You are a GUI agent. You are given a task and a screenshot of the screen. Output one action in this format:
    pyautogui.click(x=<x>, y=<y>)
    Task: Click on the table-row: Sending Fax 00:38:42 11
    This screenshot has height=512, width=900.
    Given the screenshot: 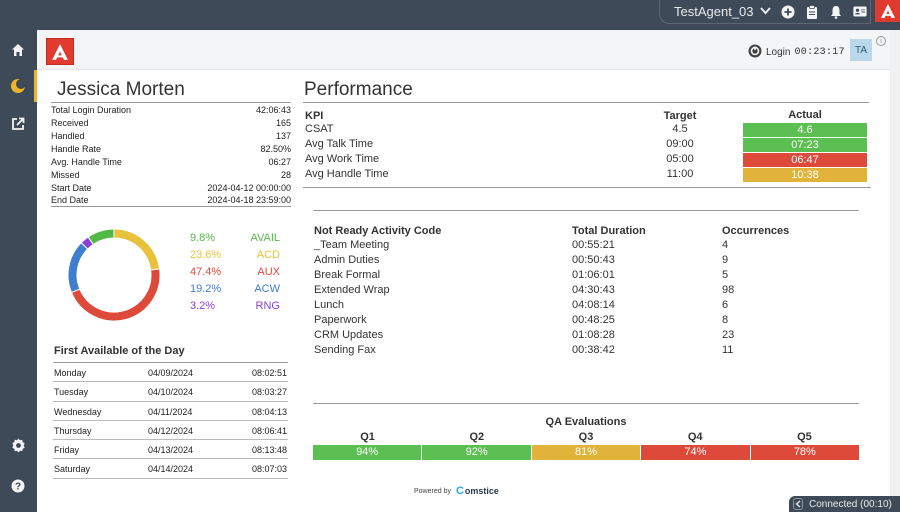 What is the action you would take?
    pyautogui.click(x=586, y=350)
    